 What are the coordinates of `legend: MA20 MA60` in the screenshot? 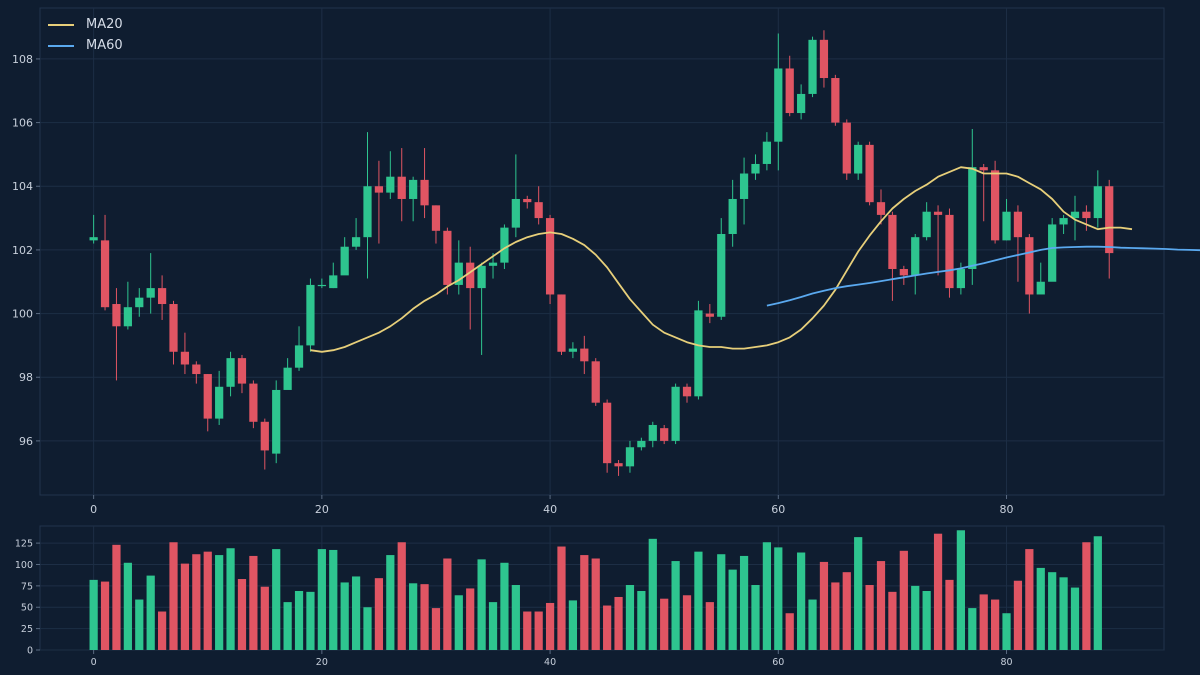 It's located at (85, 35).